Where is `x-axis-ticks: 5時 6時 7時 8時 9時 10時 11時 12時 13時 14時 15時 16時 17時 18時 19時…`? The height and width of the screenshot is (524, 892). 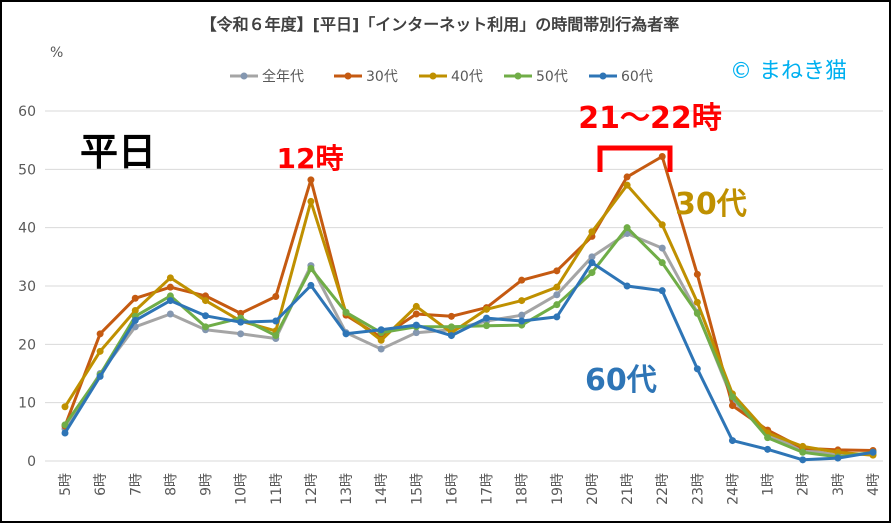 x-axis-ticks: 5時 6時 7時 8時 9時 10時 11時 12時 13時 14時 15時 16時 17時 18時 19時… is located at coordinates (470, 489).